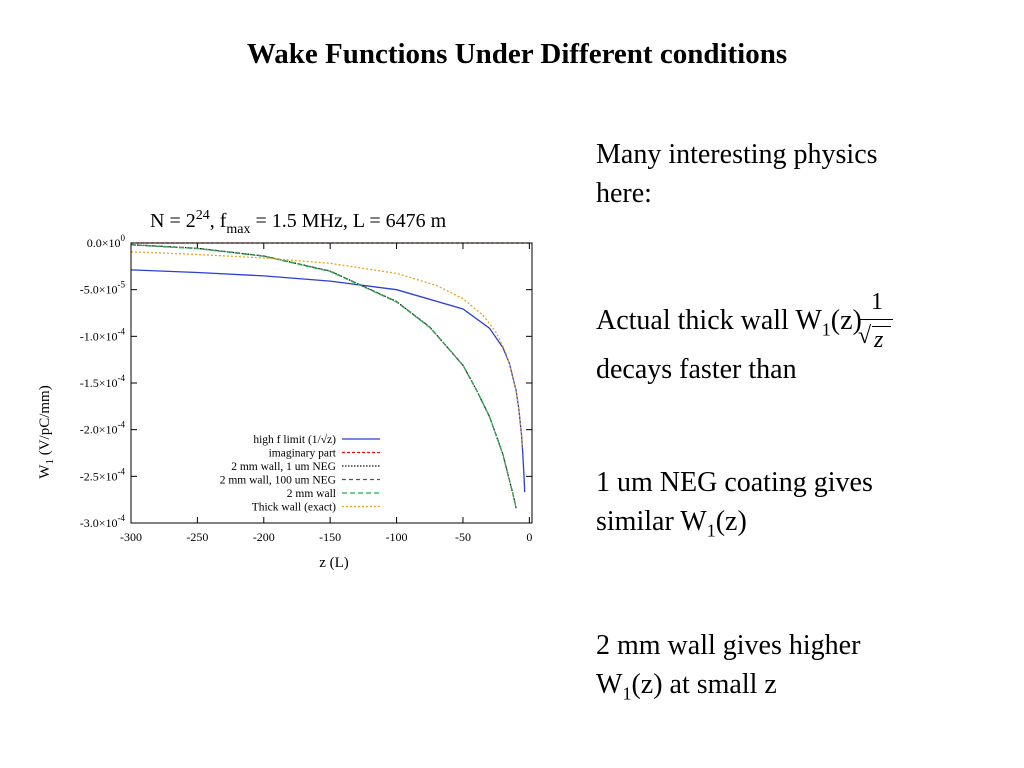 This screenshot has width=1024, height=768. I want to click on y-tick-label: -5.0×10⁻⁵, so click(103, 288).